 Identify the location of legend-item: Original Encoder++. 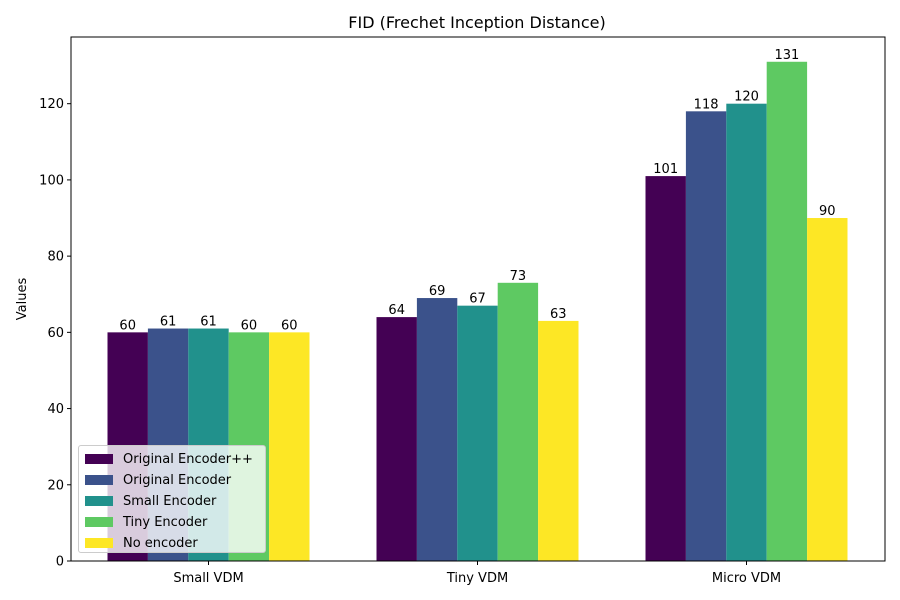
(169, 459).